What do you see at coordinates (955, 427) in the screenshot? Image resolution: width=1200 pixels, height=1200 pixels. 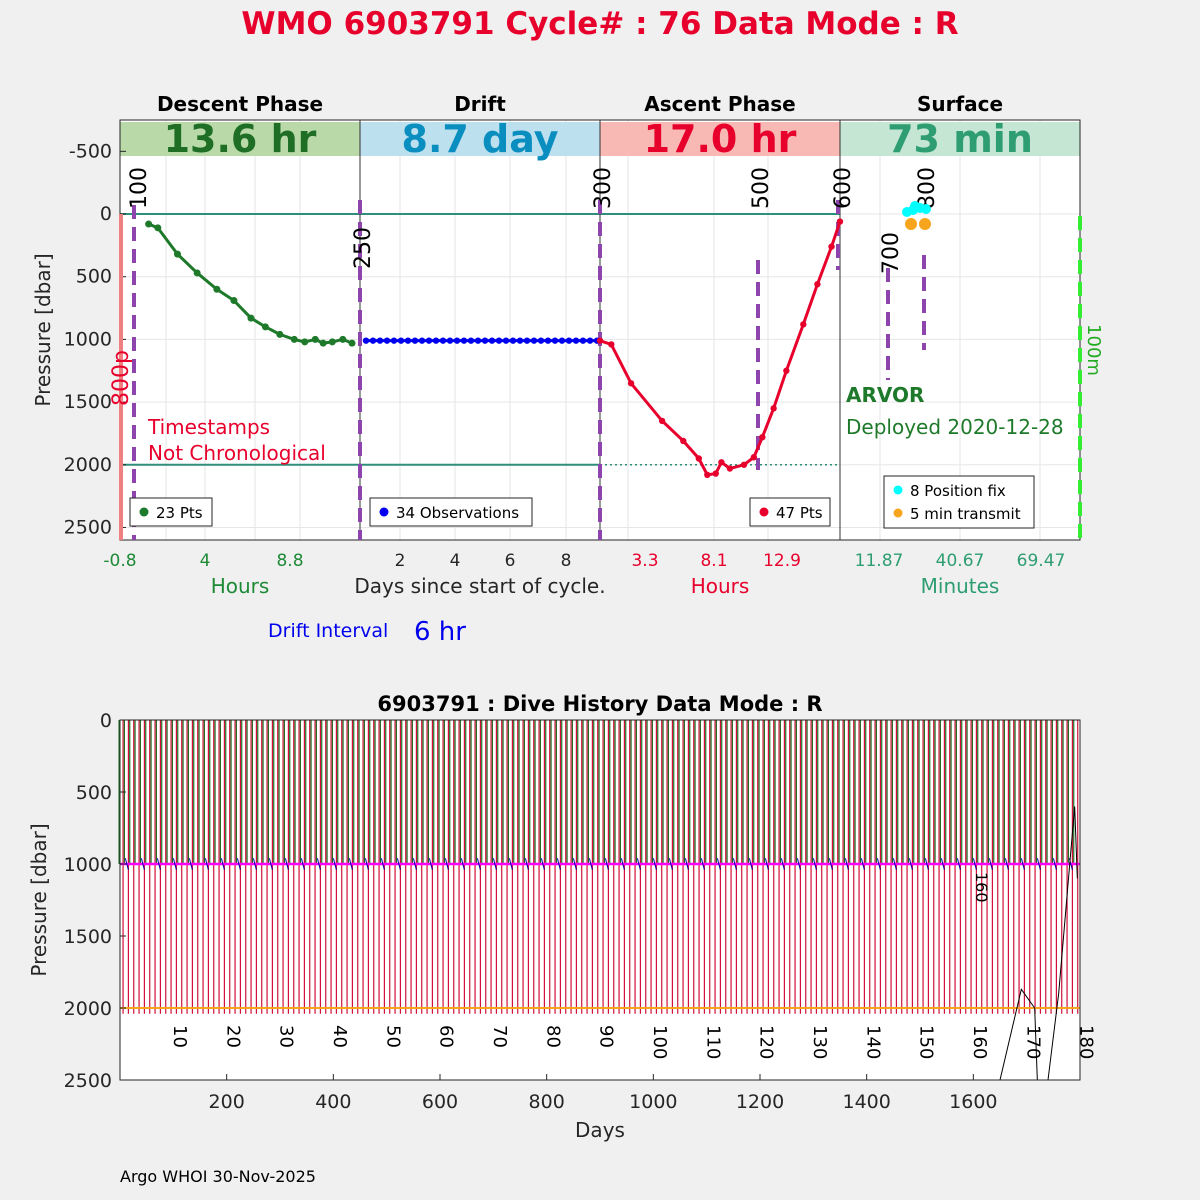 I see `deployed-label: Deployed 2020-12-28` at bounding box center [955, 427].